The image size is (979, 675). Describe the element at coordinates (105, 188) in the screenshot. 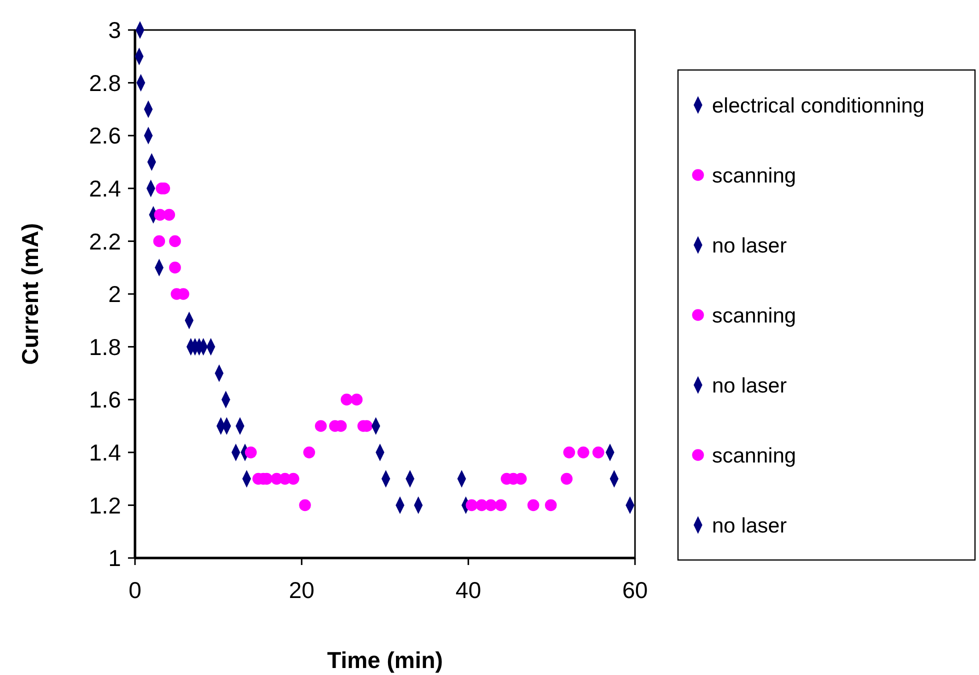

I see `y-tick-label: 2.4` at that location.